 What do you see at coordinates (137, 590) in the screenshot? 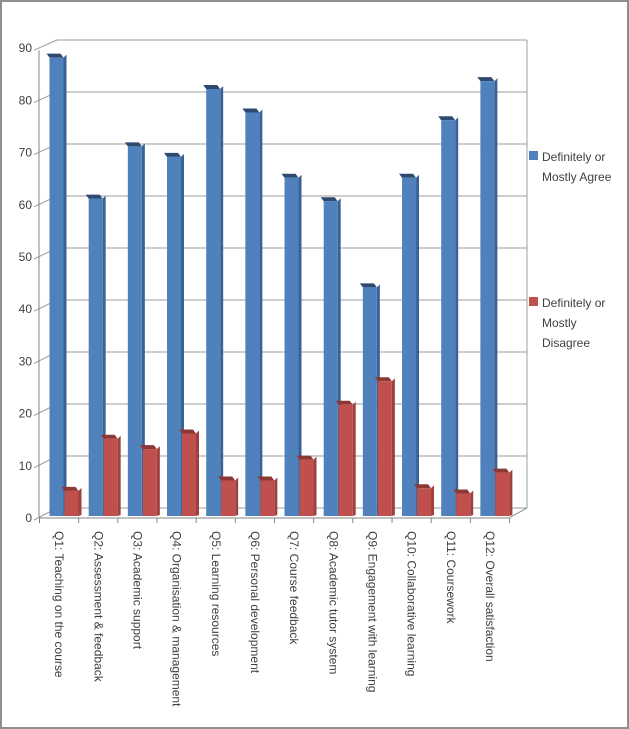
I see `x-axis-category-label: Q3: Academic support` at bounding box center [137, 590].